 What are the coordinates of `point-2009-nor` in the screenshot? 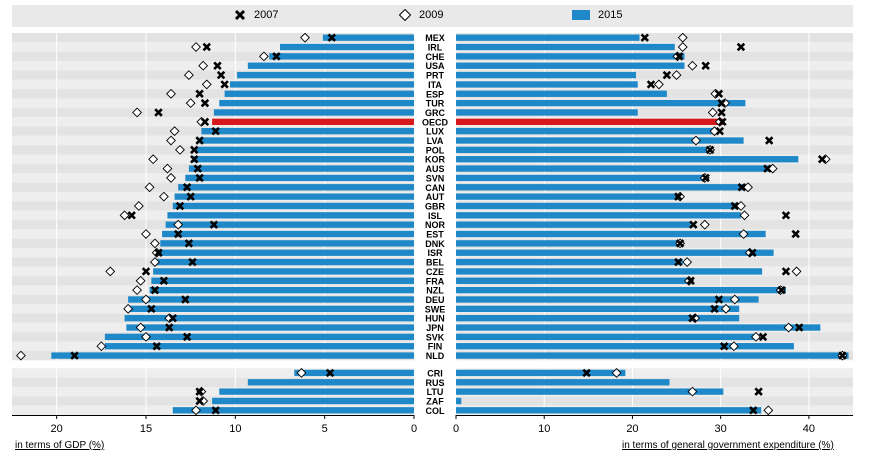 It's located at (704, 224).